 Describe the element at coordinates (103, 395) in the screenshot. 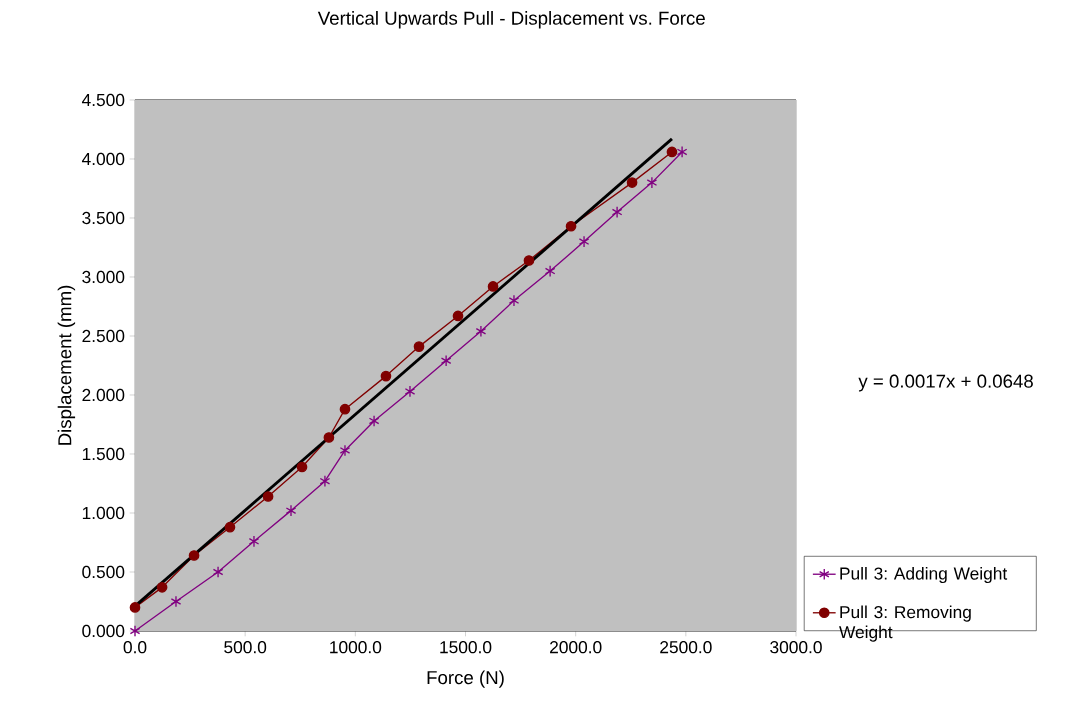

I see `y-tick-label: 2.000` at that location.